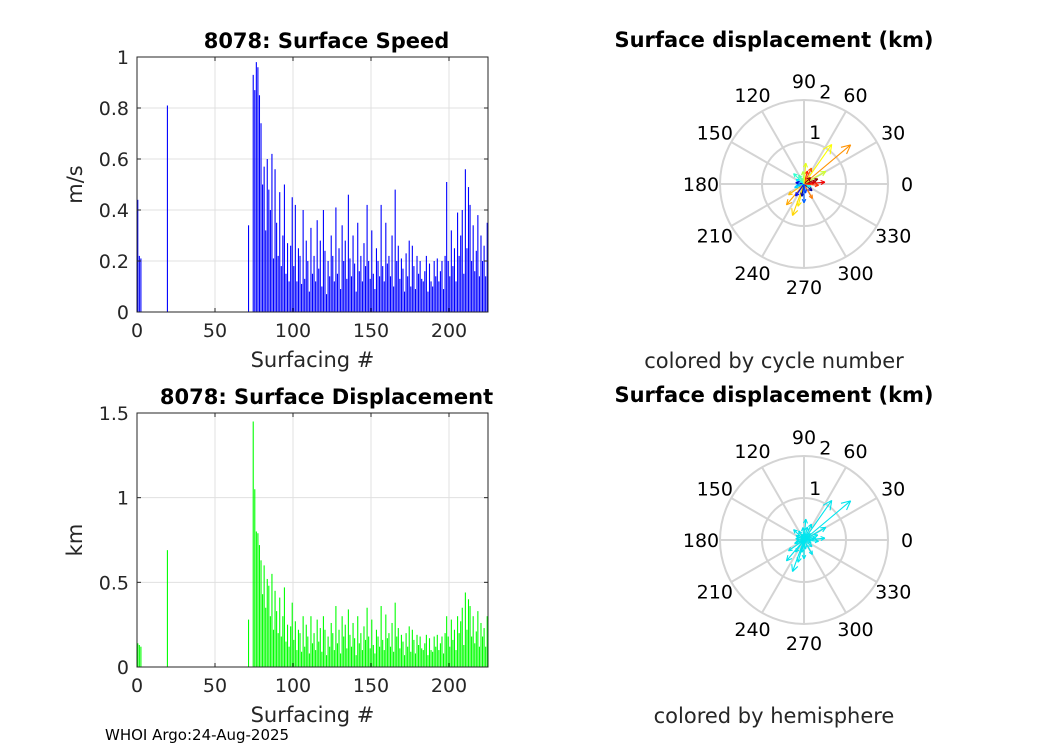  I want to click on x-tick-label: 150, so click(371, 686).